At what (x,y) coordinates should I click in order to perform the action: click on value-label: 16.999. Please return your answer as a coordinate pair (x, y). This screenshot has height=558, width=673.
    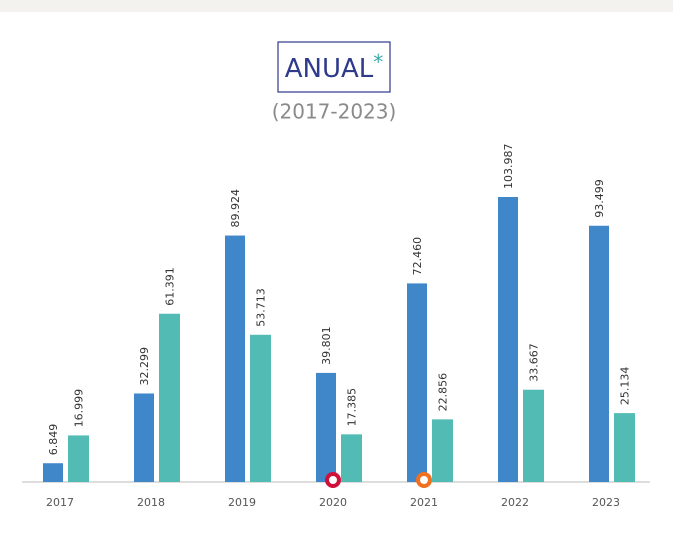
    Looking at the image, I should click on (79, 408).